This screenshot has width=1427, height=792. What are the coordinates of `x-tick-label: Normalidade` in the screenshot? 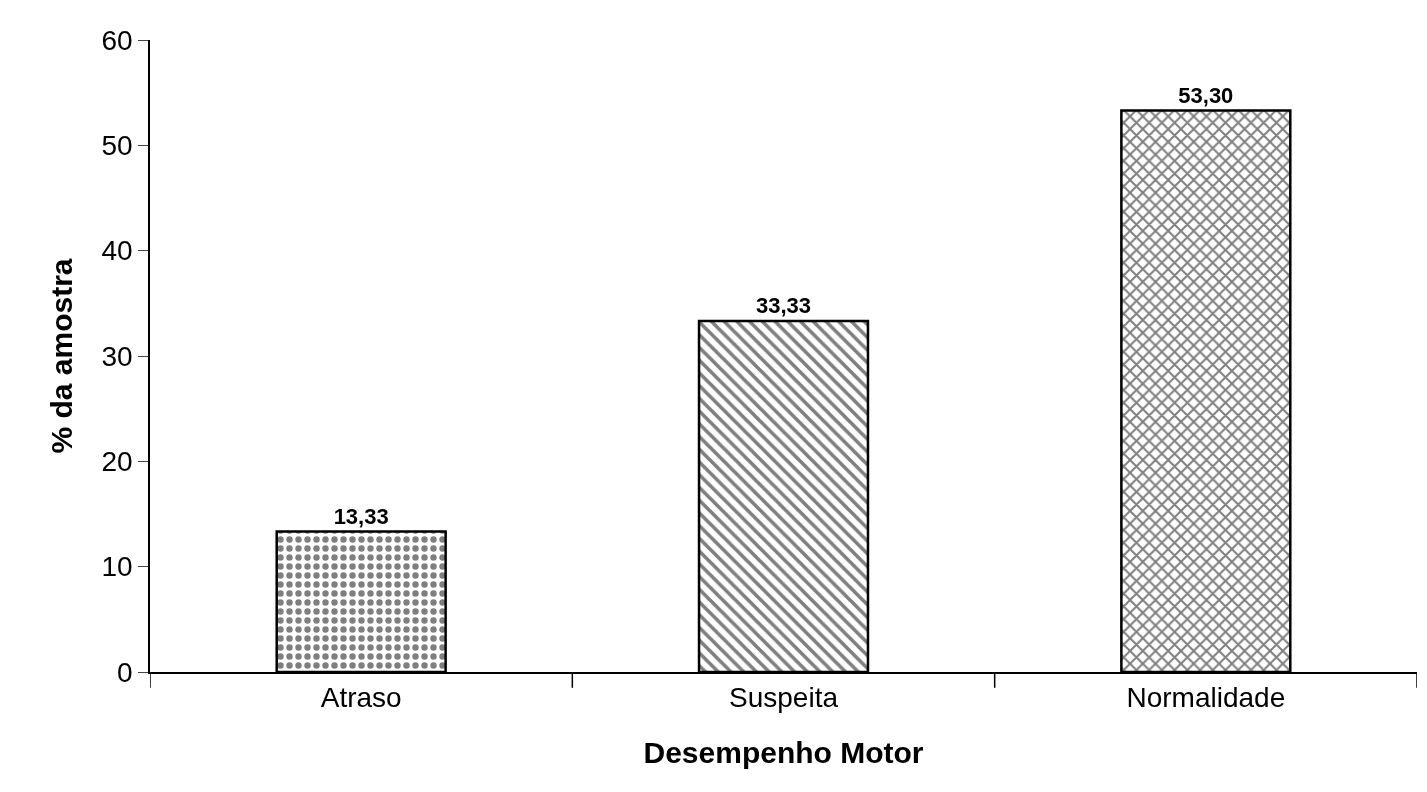 It's located at (1206, 698).